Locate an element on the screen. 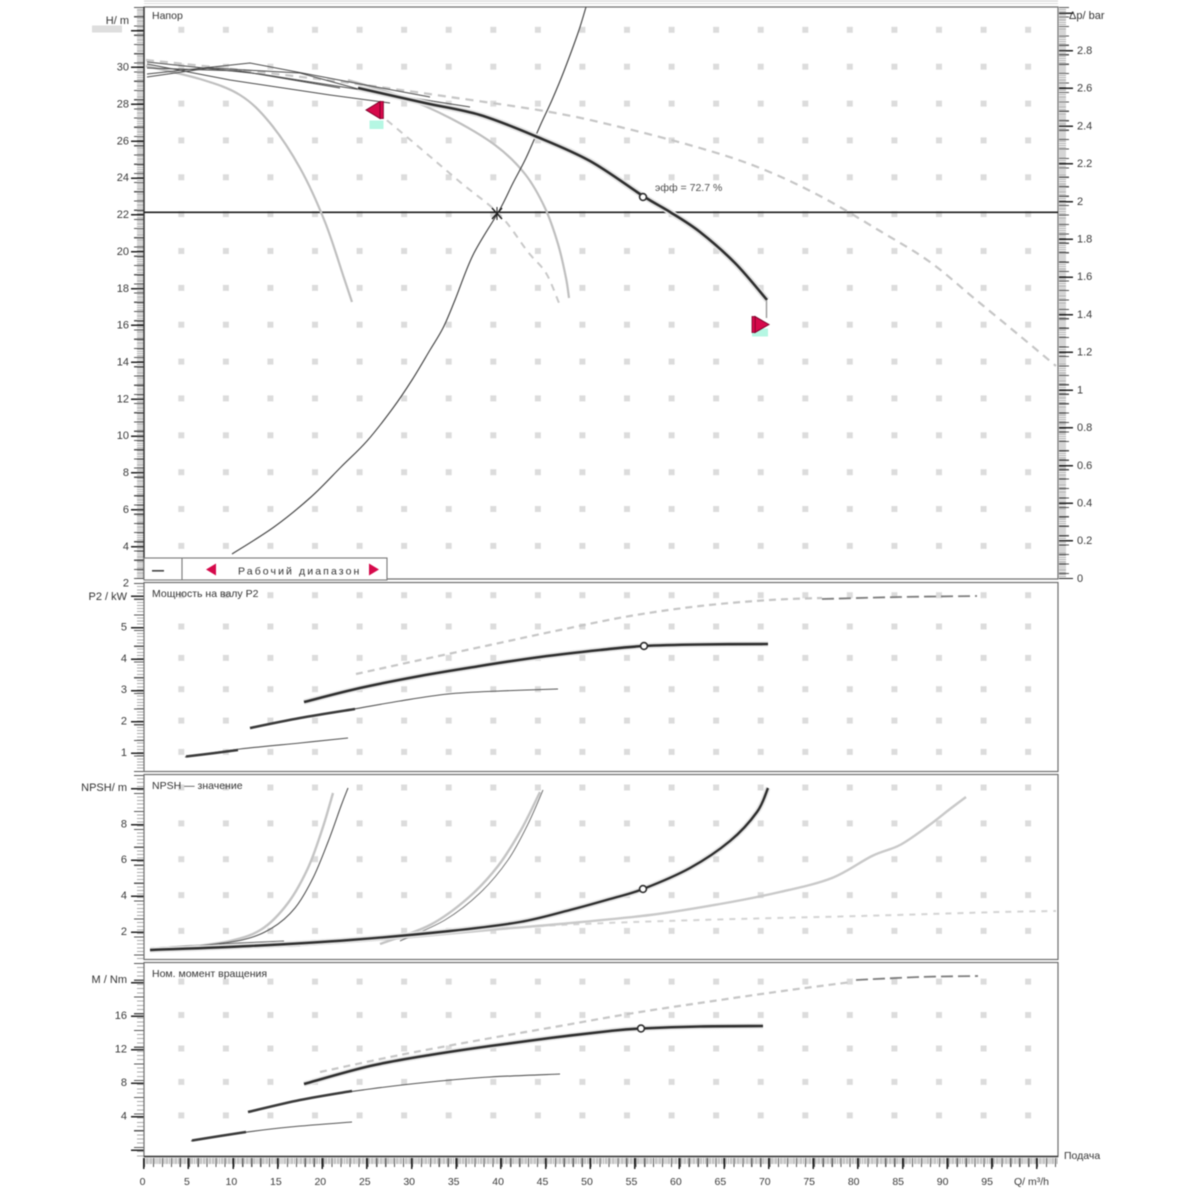  svg-text: 1.8 is located at coordinates (1084, 240).